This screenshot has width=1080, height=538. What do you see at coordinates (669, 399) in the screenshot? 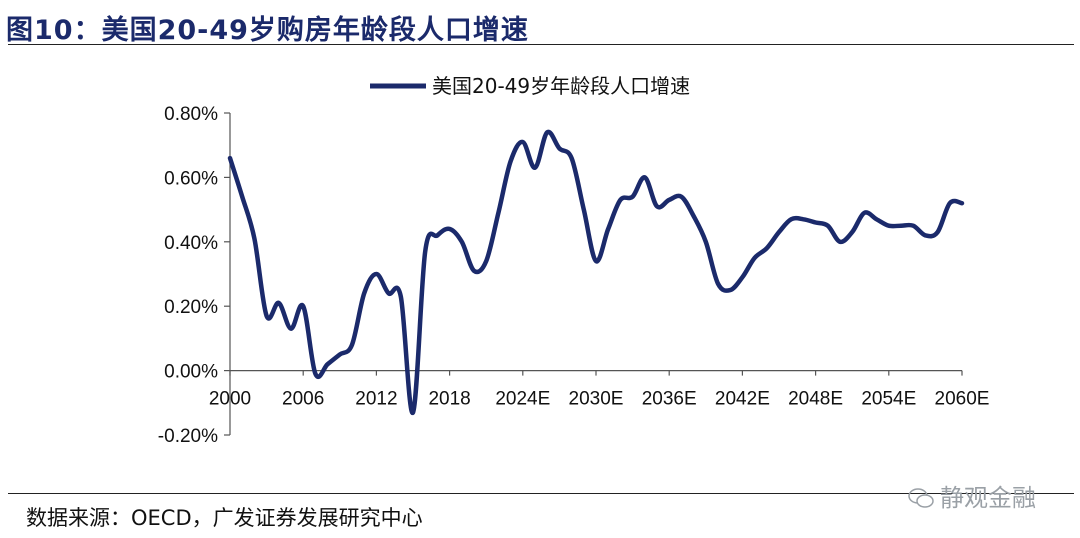
I see `x-tick-label: 2036E` at bounding box center [669, 399].